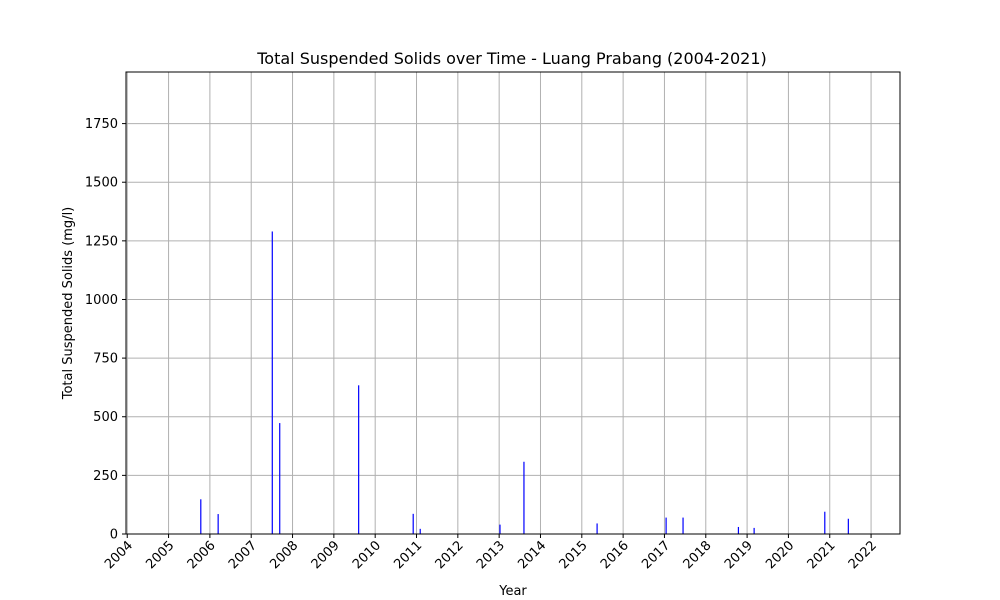 The width and height of the screenshot is (1000, 600). I want to click on y-tick-label: 500, so click(105, 417).